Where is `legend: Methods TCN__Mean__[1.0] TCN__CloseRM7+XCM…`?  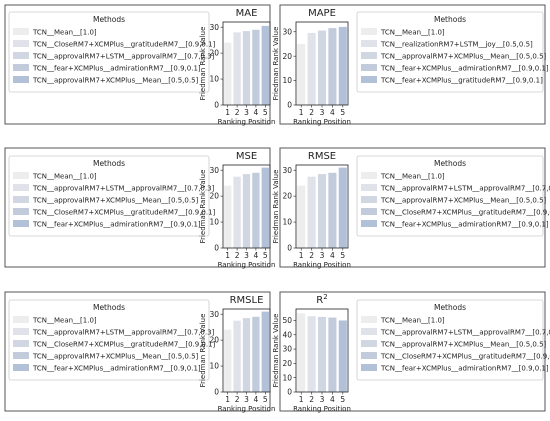
legend: Methods TCN__Mean__[1.0] TCN__CloseRM7+XCM… is located at coordinates (112, 52).